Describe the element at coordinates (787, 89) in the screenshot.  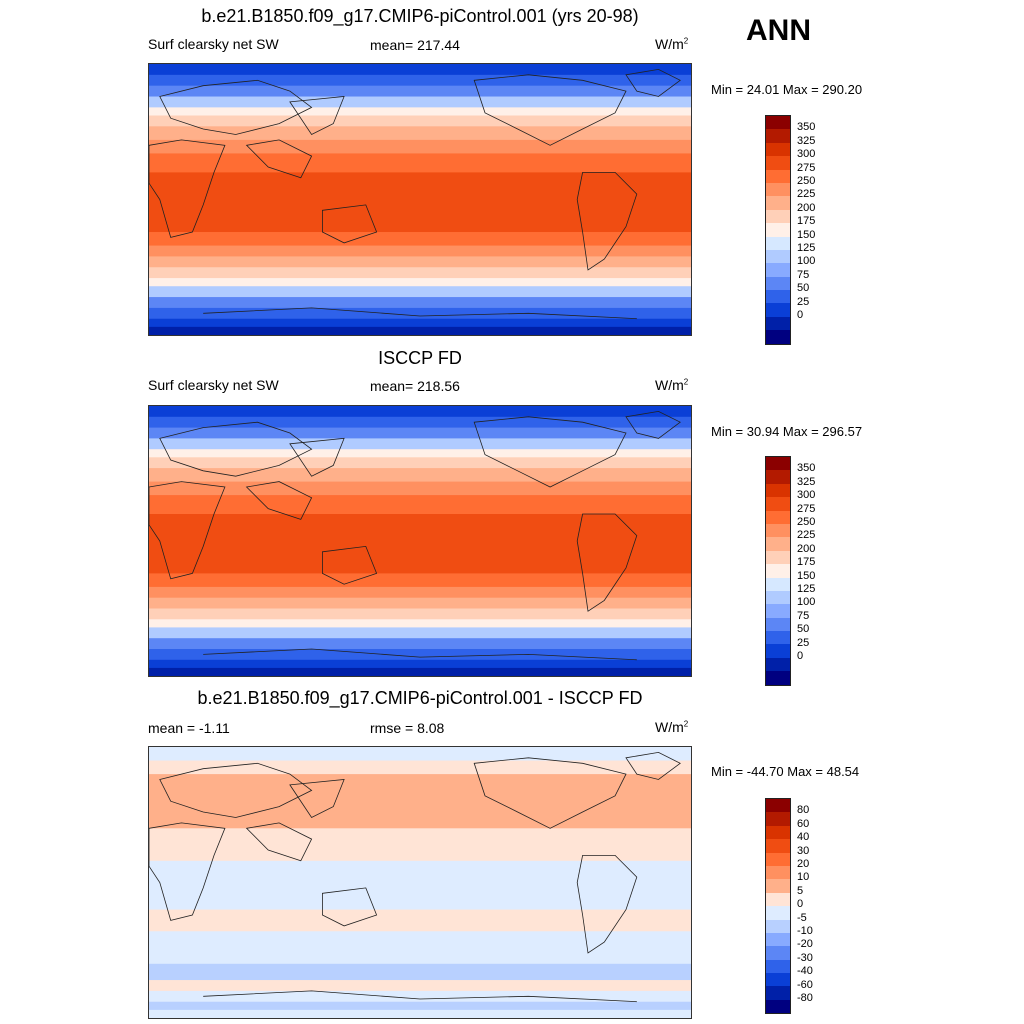
I see `minmax-label: Min = 24.01 Max = 290.20` at that location.